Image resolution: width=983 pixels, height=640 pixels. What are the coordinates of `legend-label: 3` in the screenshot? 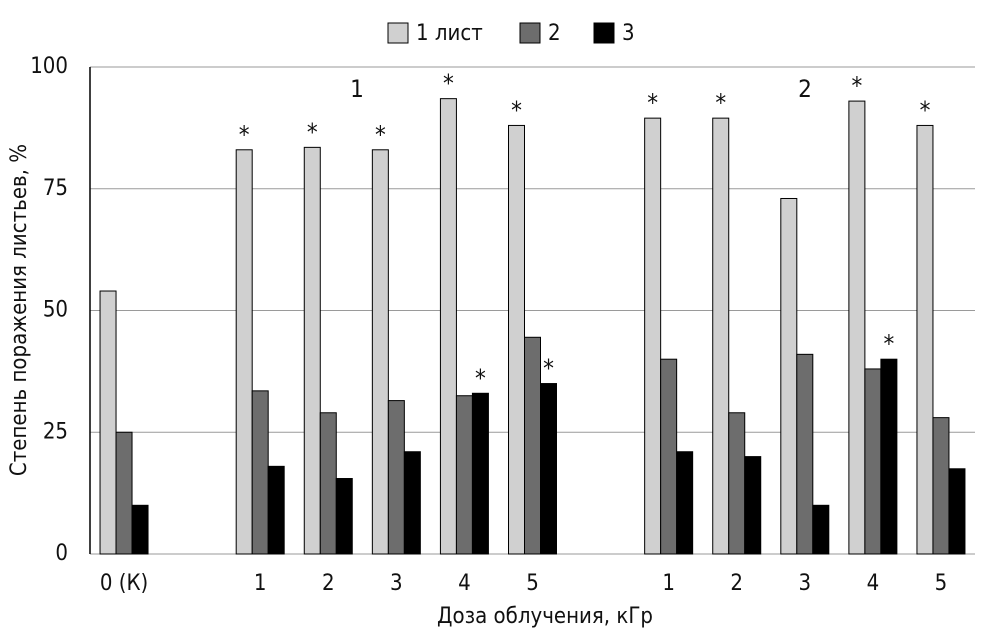 It's located at (628, 33).